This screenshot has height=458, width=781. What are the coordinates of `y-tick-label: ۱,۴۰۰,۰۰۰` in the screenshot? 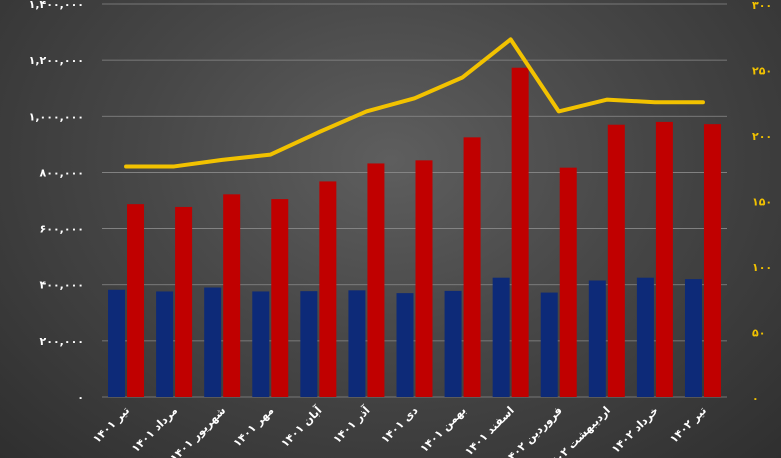 It's located at (56, 5).